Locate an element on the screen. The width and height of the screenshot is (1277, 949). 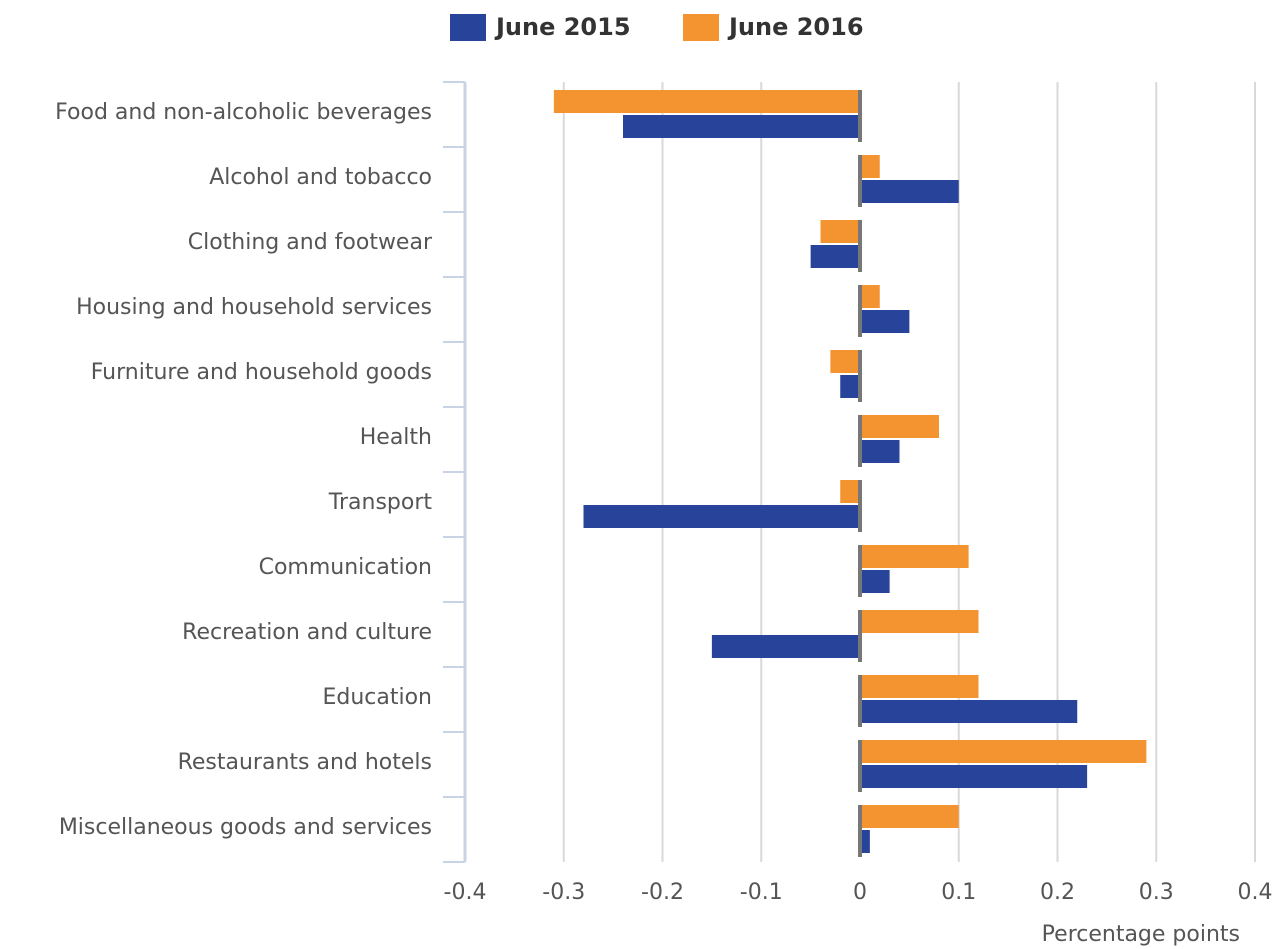
category-label: Communication is located at coordinates (345, 567).